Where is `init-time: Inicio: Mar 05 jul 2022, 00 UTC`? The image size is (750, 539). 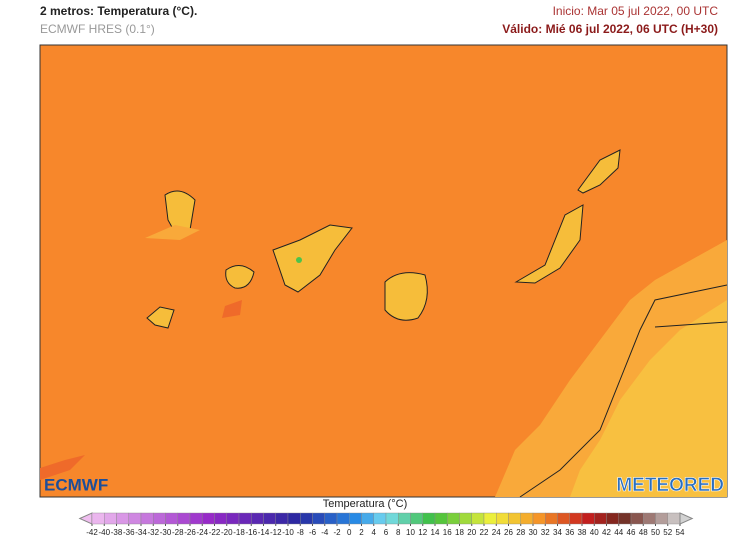
init-time: Inicio: Mar 05 jul 2022, 00 UTC is located at coordinates (636, 11).